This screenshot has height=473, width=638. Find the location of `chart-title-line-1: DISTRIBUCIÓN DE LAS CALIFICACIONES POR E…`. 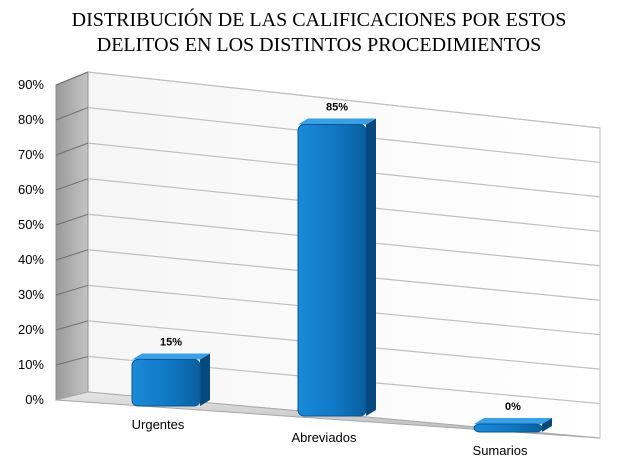

chart-title-line-1: DISTRIBUCIÓN DE LAS CALIFICACIONES POR E… is located at coordinates (319, 20).